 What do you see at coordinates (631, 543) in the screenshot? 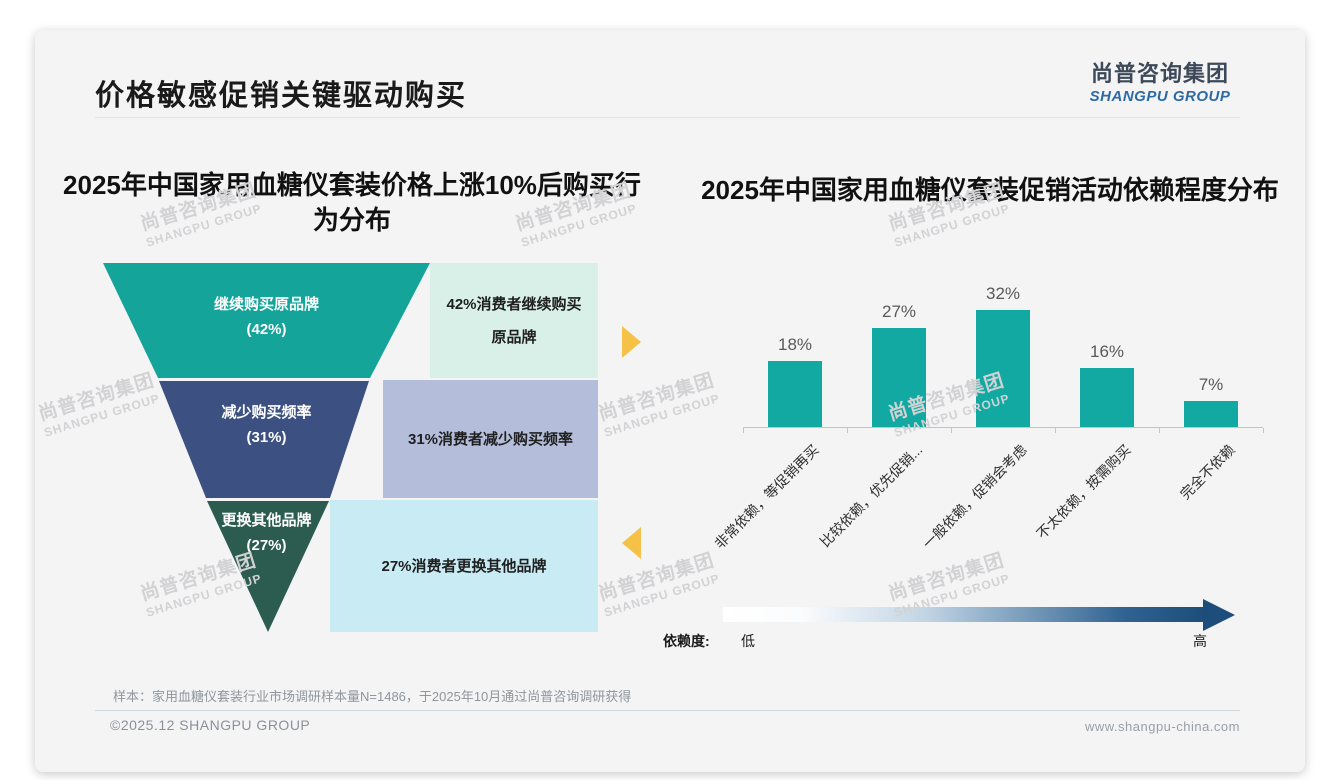
I see `yellow-arrow-left-icon` at bounding box center [631, 543].